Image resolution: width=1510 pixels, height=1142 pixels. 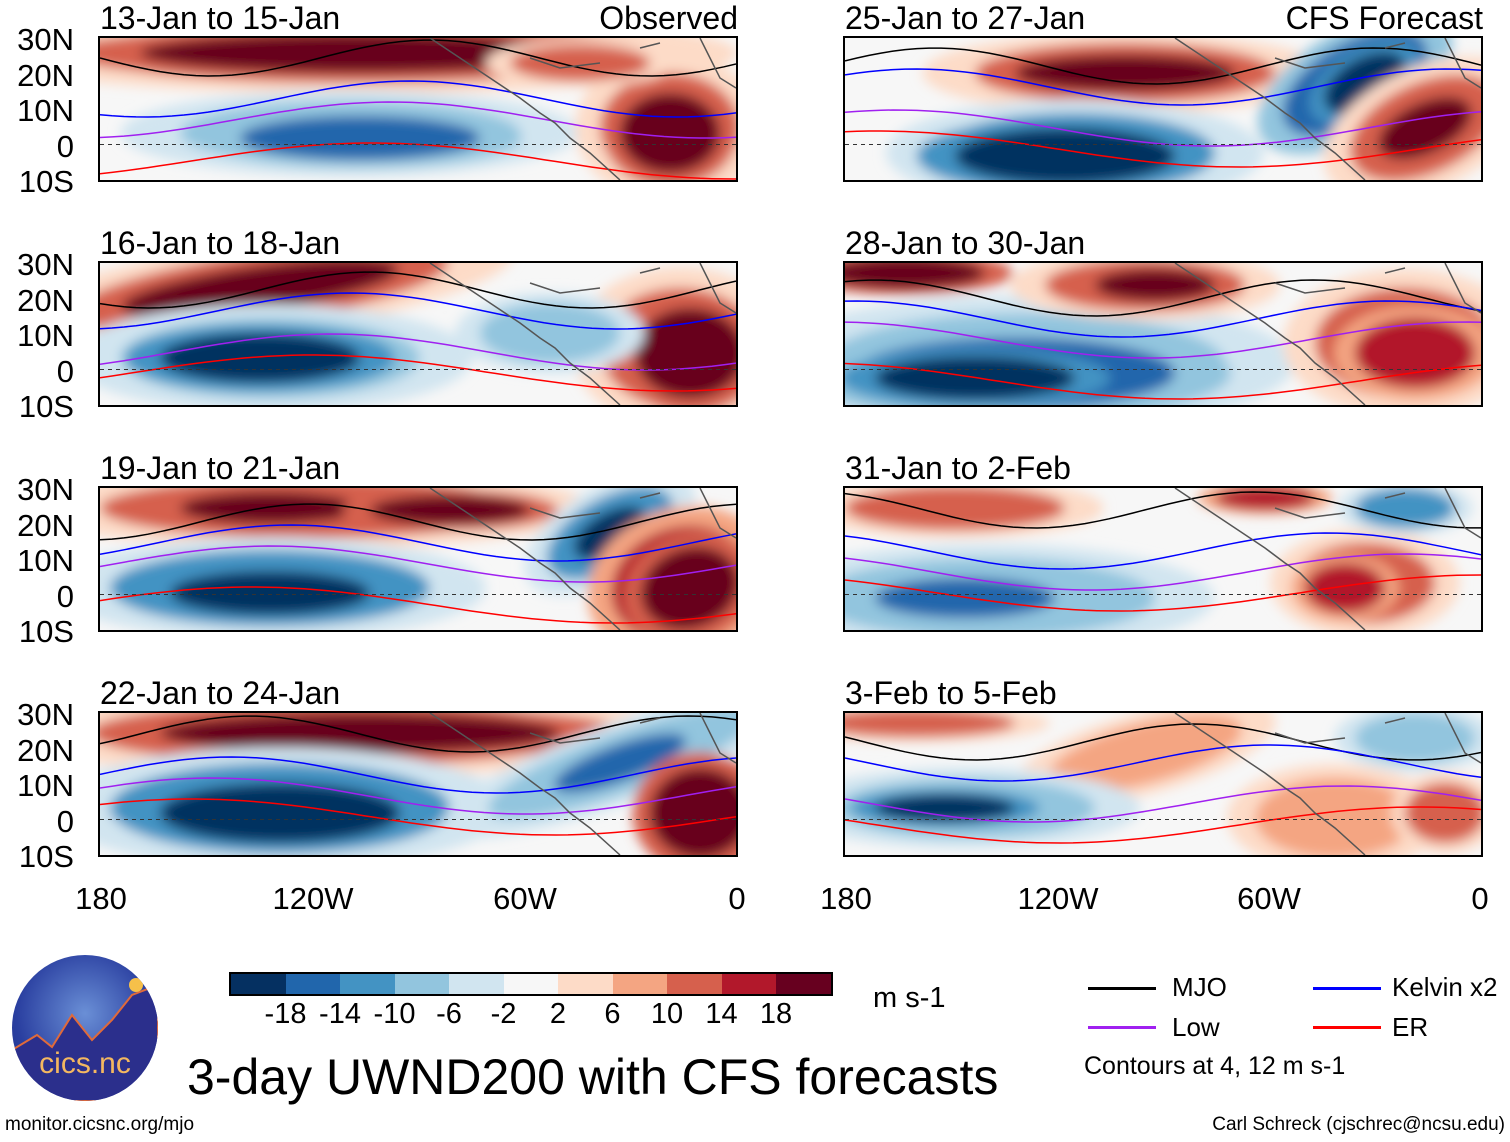 I want to click on colorbar-label: 2, so click(x=558, y=1014).